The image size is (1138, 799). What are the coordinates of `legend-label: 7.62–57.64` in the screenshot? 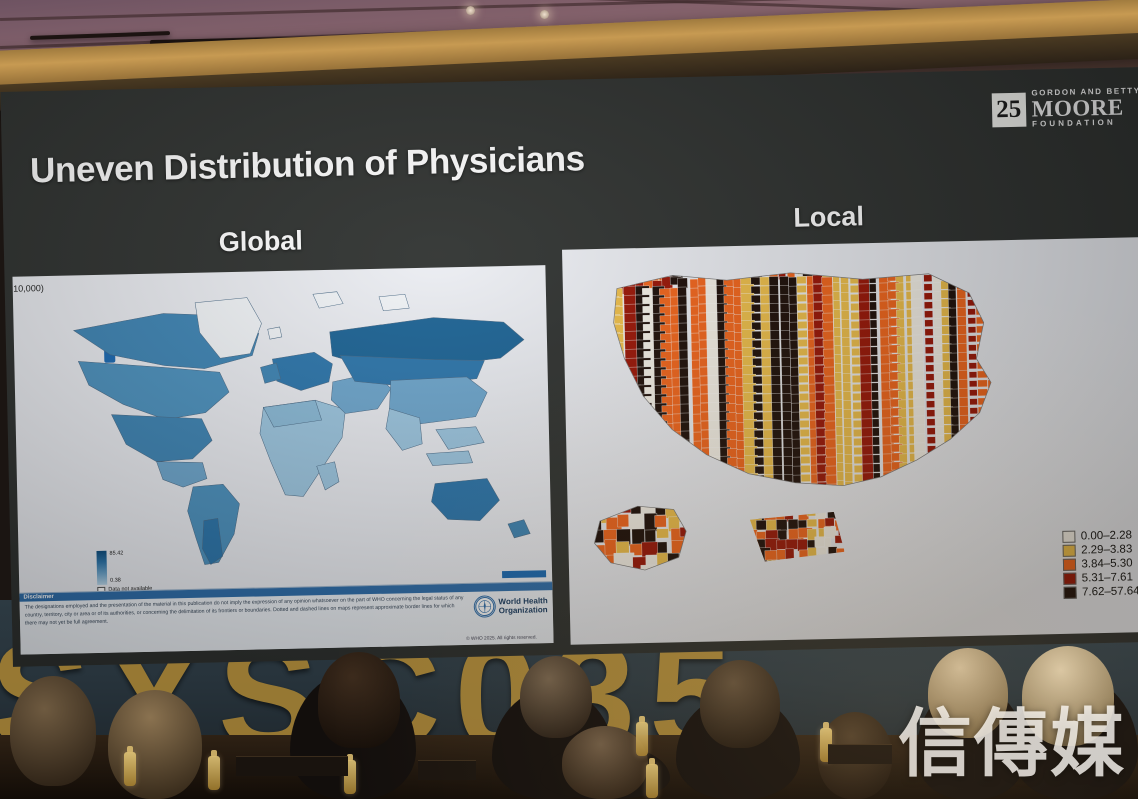 It's located at (1109, 592).